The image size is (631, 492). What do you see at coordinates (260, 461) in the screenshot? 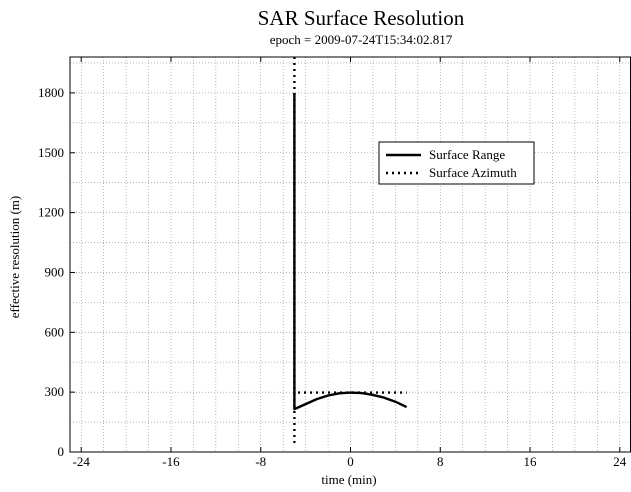
I see `x-tick-label: -8` at bounding box center [260, 461].